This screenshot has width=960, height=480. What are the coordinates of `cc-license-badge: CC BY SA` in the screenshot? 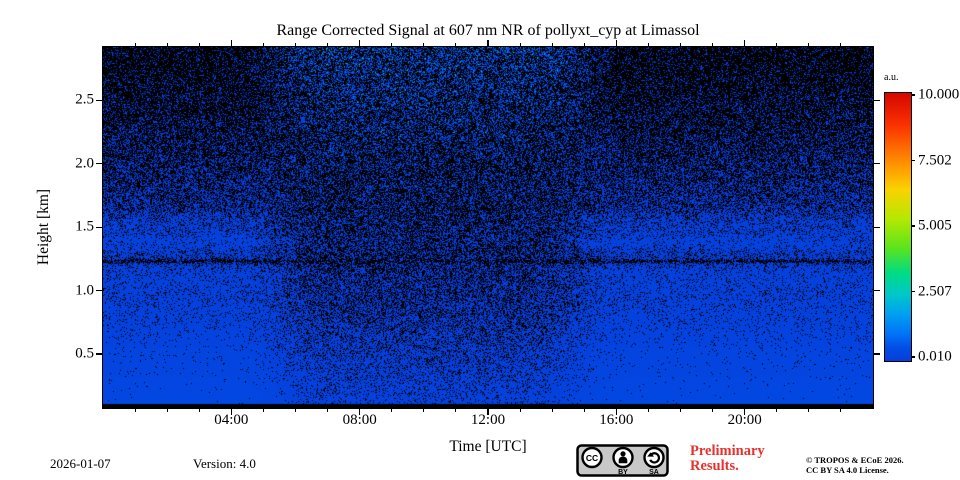 It's located at (622, 460).